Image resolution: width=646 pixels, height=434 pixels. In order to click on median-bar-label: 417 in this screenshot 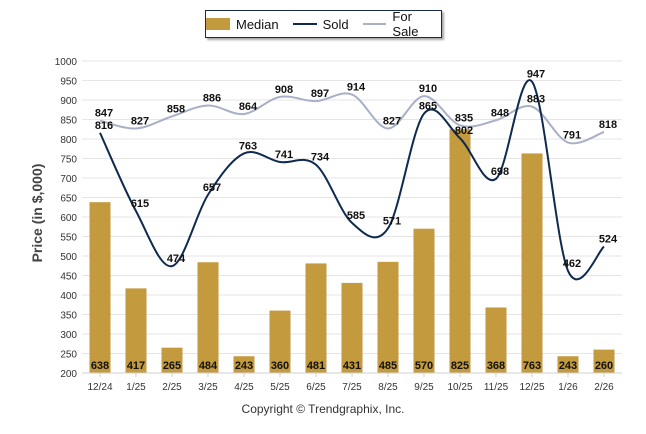, I will do `click(136, 366)`.